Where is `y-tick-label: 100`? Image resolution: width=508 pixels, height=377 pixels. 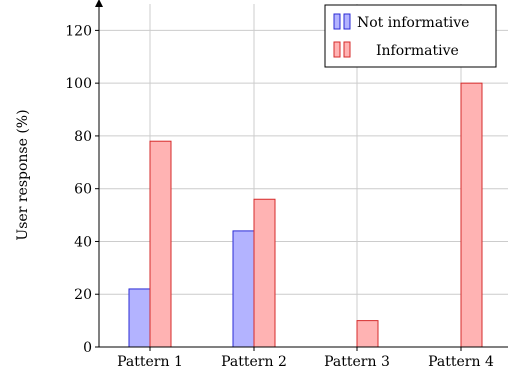 y-tick-label: 100 is located at coordinates (78, 84).